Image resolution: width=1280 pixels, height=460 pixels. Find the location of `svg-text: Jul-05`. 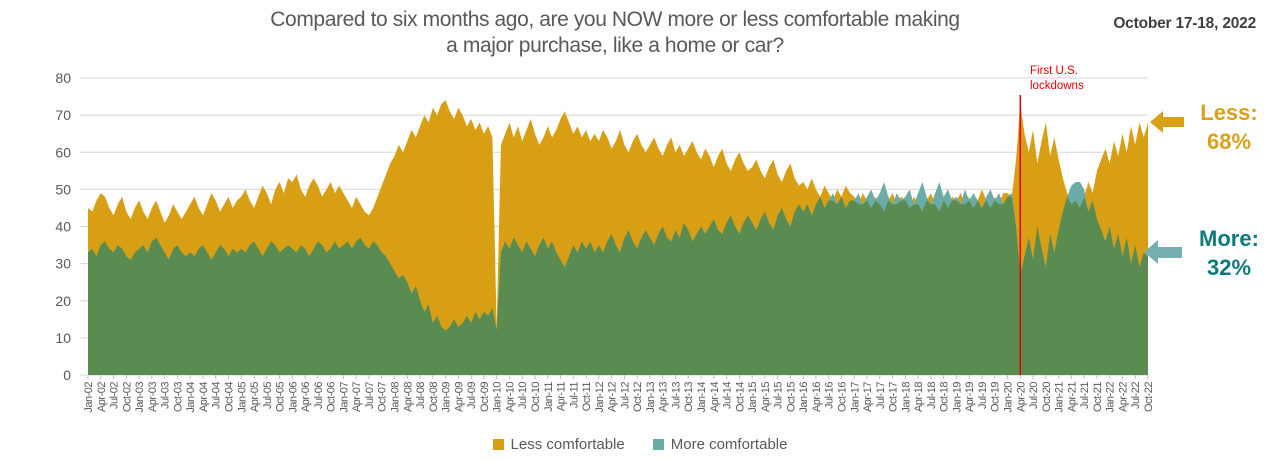

svg-text: Jul-05 is located at coordinates (268, 395).